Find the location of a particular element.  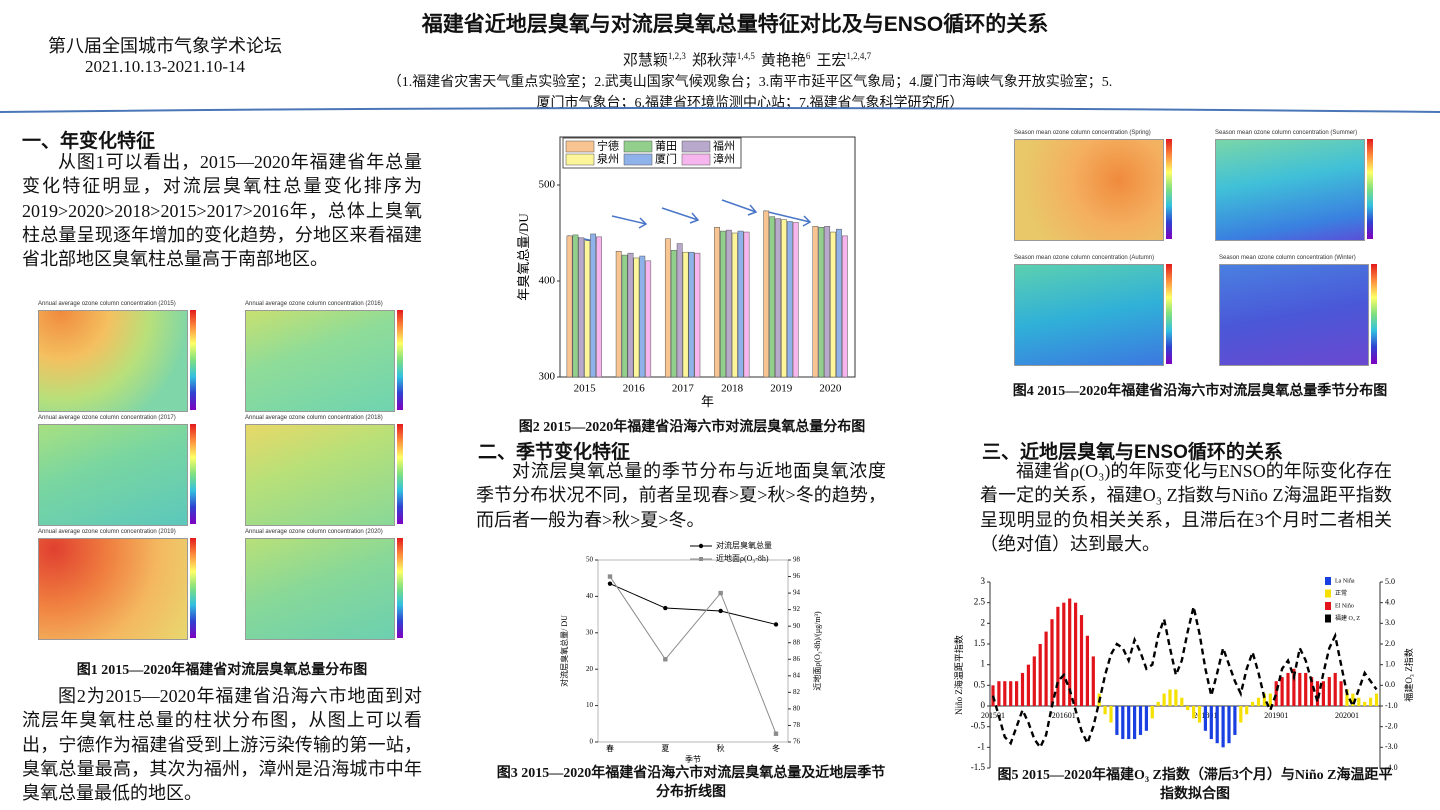

axis-title: 年臭氧总量/DU is located at coordinates (523, 257).